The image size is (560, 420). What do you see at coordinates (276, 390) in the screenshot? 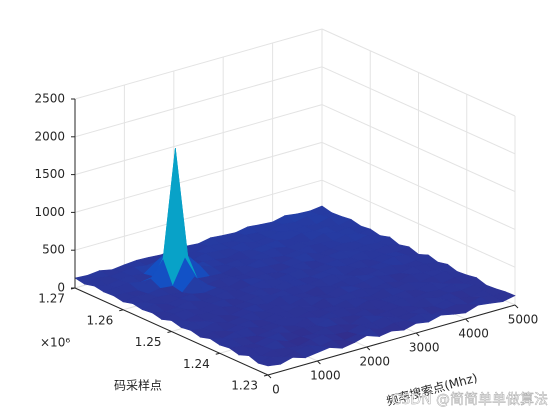
I see `x-tick-label: 0` at bounding box center [276, 390].